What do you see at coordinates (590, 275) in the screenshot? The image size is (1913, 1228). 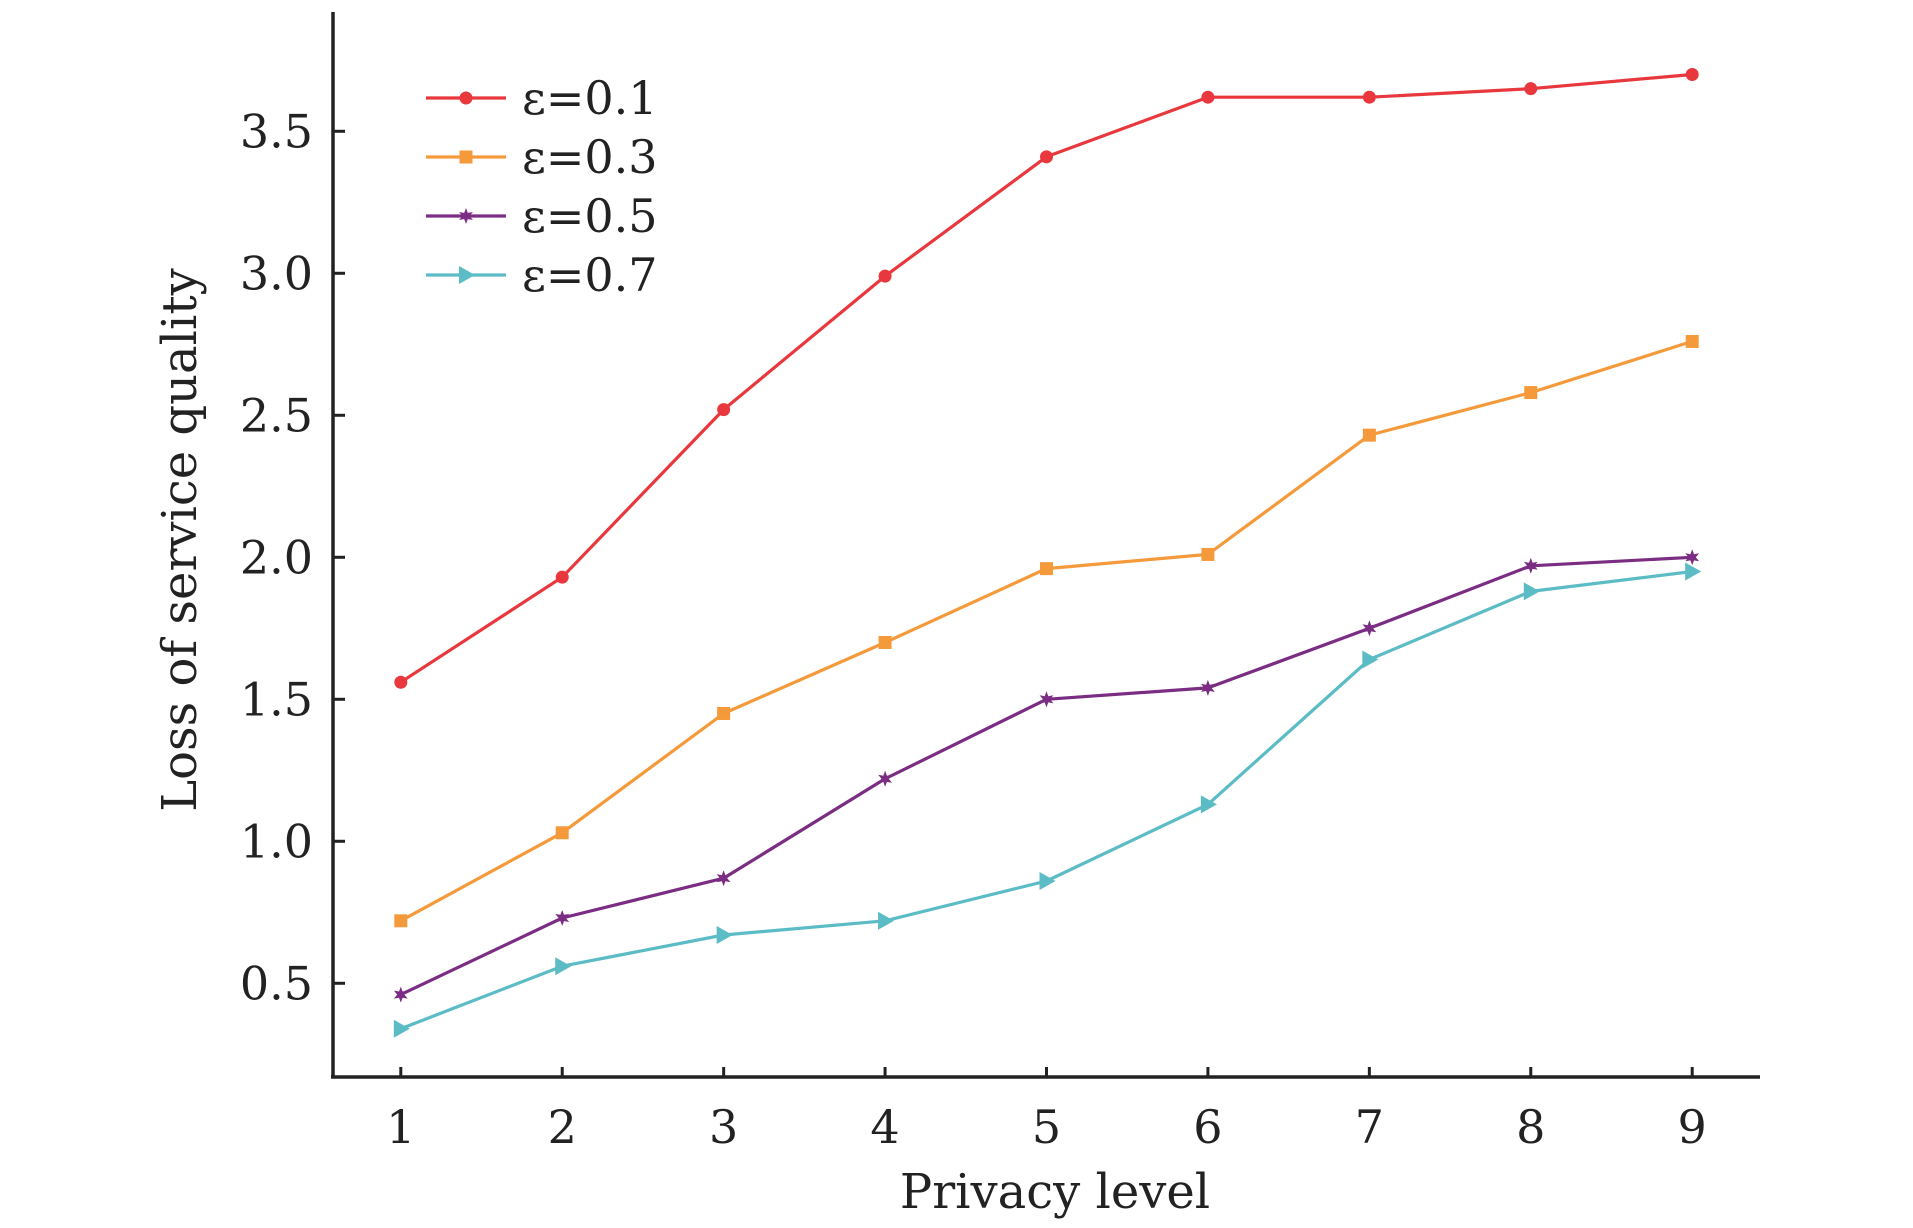 I see `legend-label: ε=0.7` at bounding box center [590, 275].